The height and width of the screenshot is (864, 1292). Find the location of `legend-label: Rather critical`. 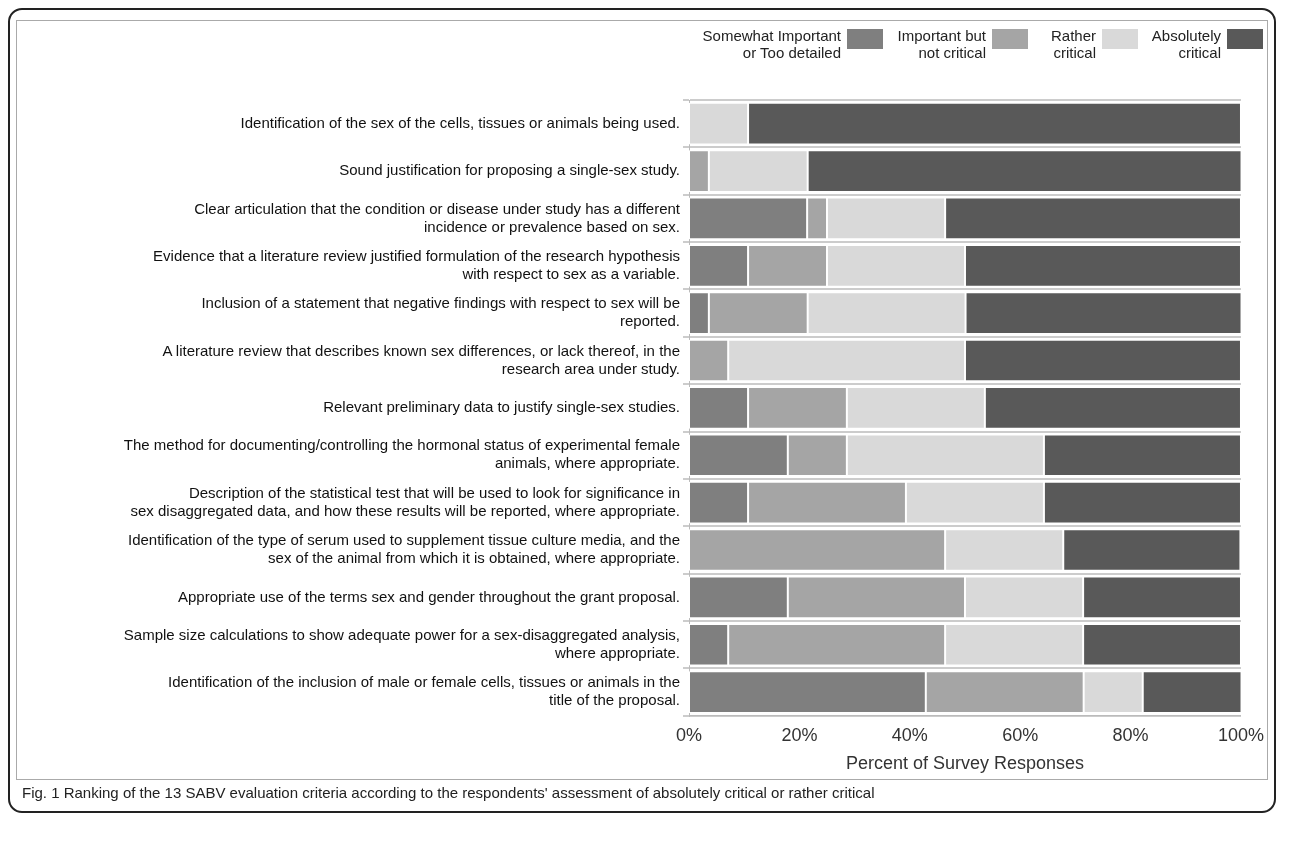

legend-label: Rather critical is located at coordinates (1072, 44).